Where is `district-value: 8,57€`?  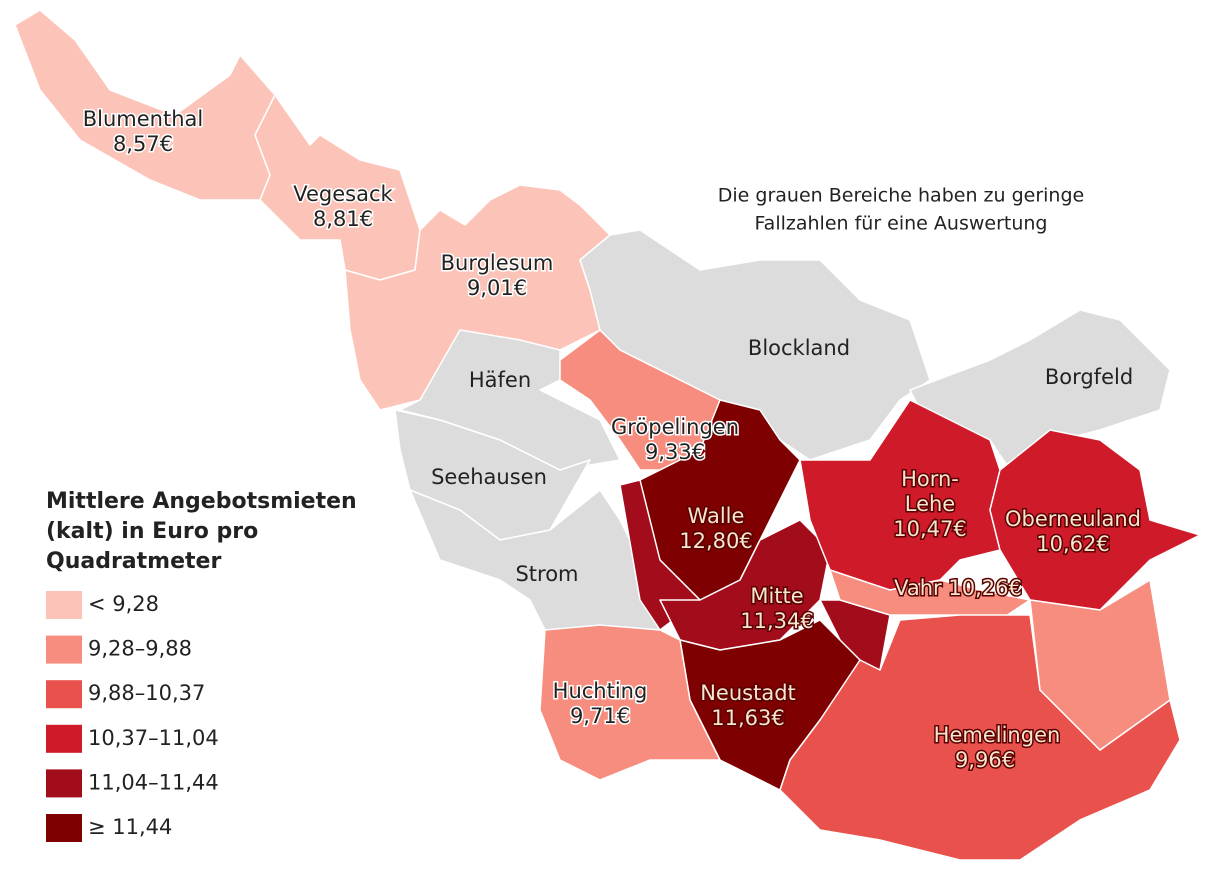 district-value: 8,57€ is located at coordinates (143, 144).